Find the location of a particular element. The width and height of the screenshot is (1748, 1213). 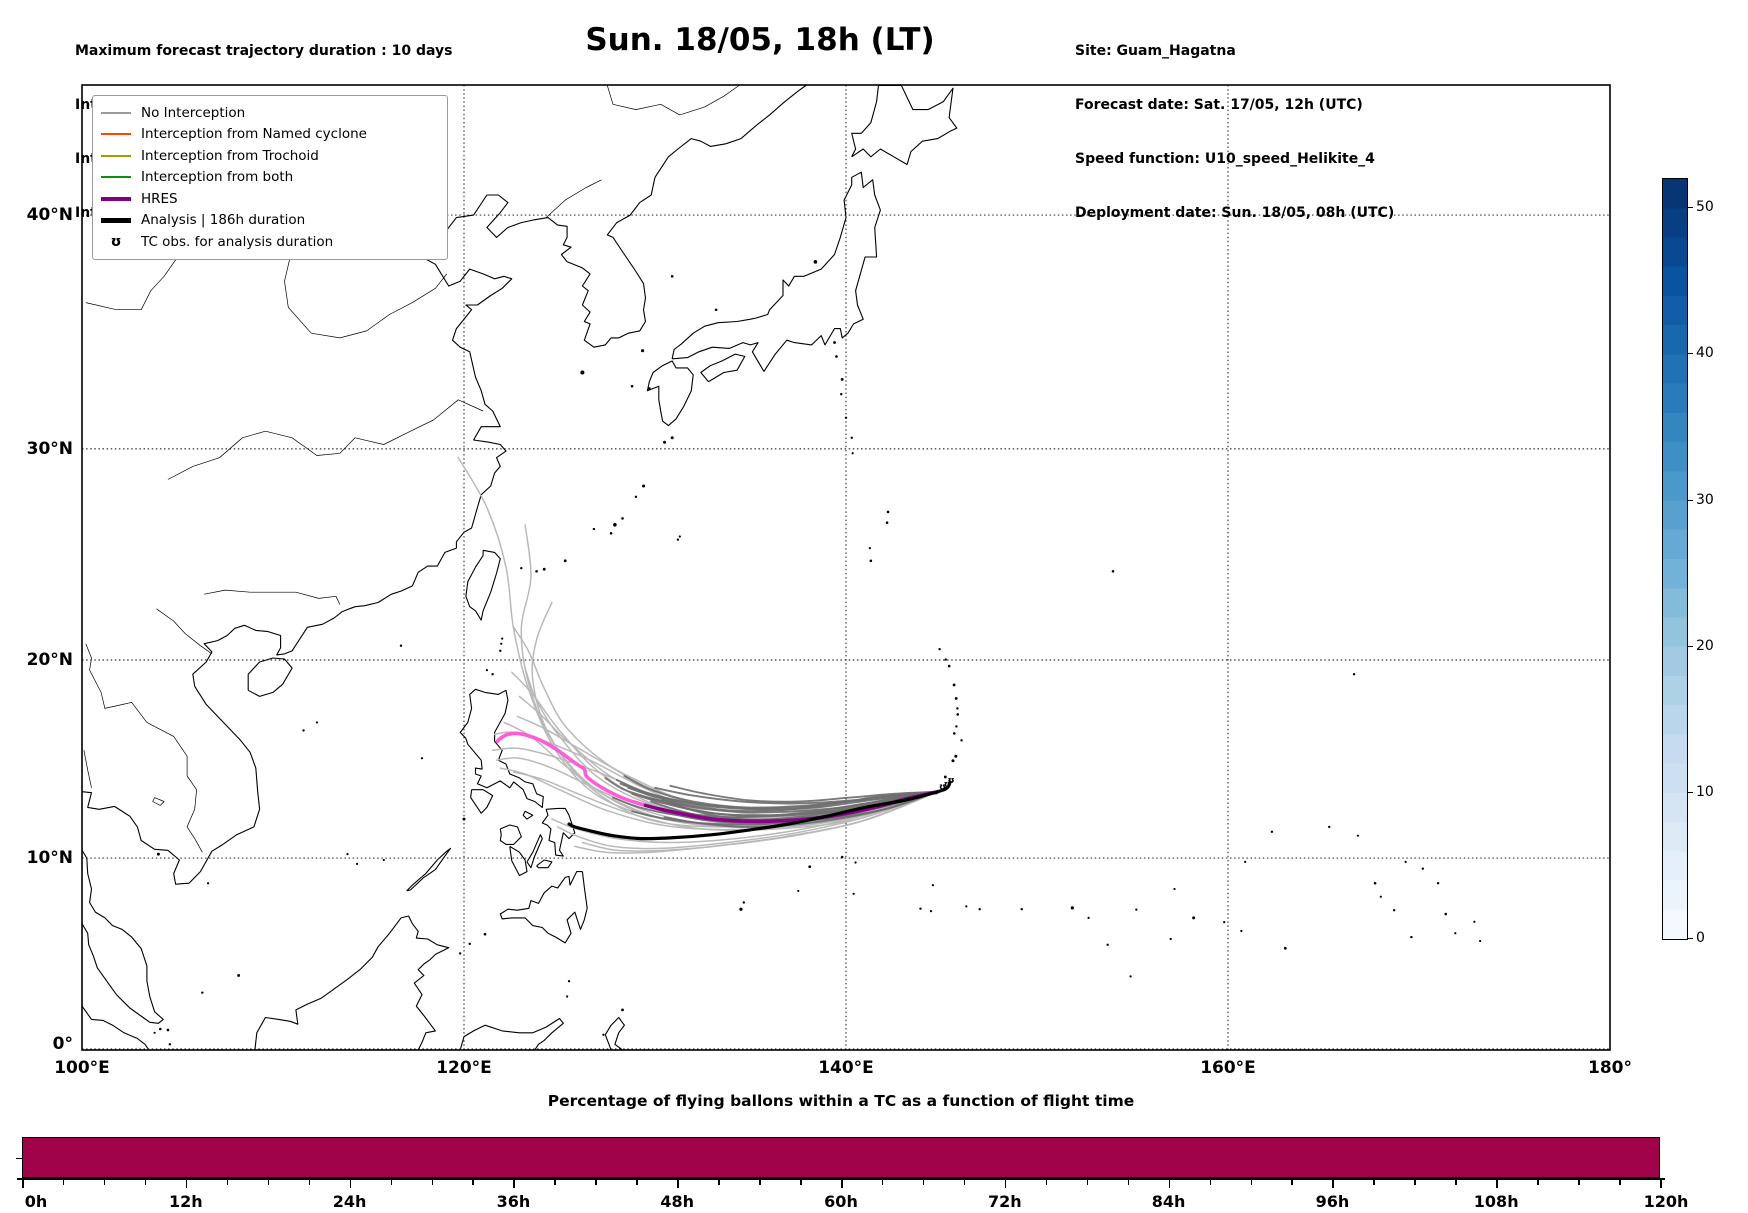

bar-x-tick-label: 108h is located at coordinates (1496, 1201).